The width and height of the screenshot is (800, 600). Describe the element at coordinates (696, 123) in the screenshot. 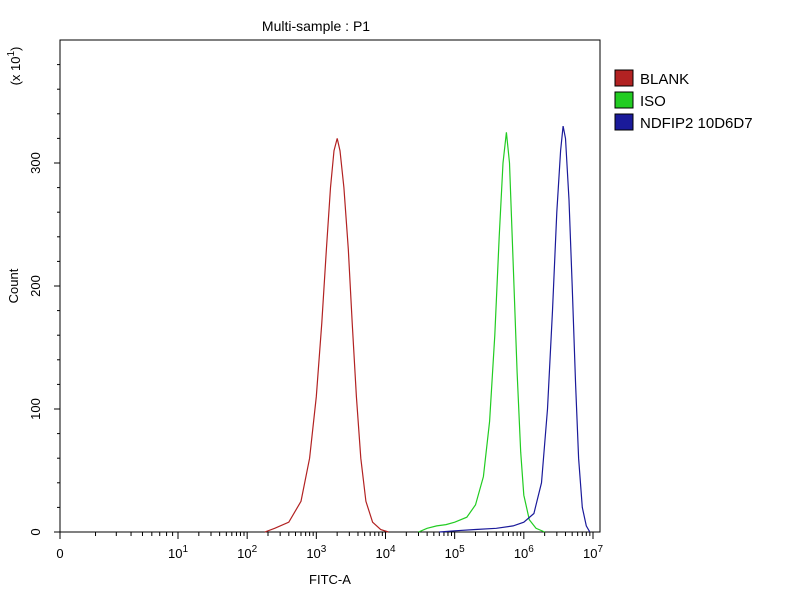

I see `legend-label: NDFIP2 10D6D7` at that location.